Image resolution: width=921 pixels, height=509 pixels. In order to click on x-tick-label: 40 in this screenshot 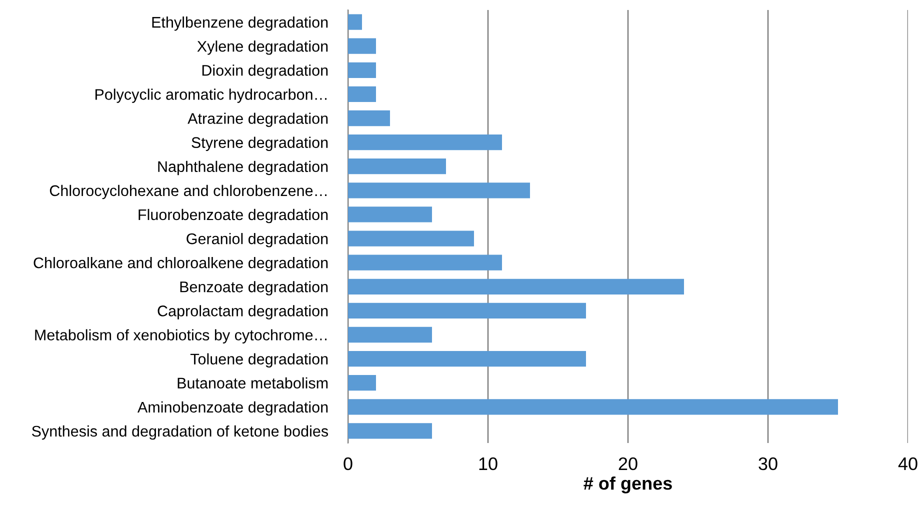, I will do `click(908, 463)`.